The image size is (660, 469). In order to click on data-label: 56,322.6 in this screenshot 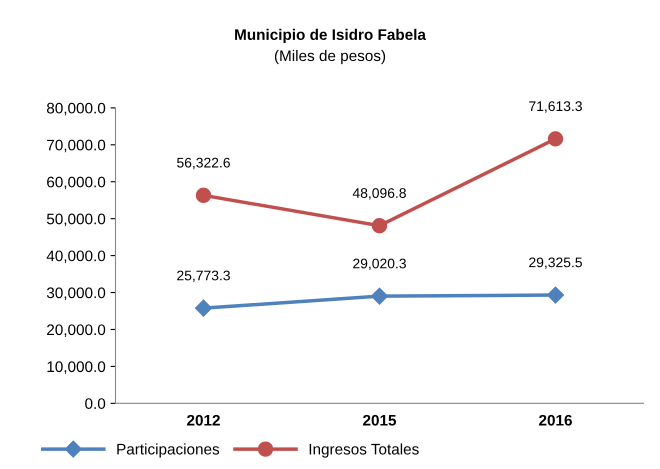, I will do `click(203, 164)`.